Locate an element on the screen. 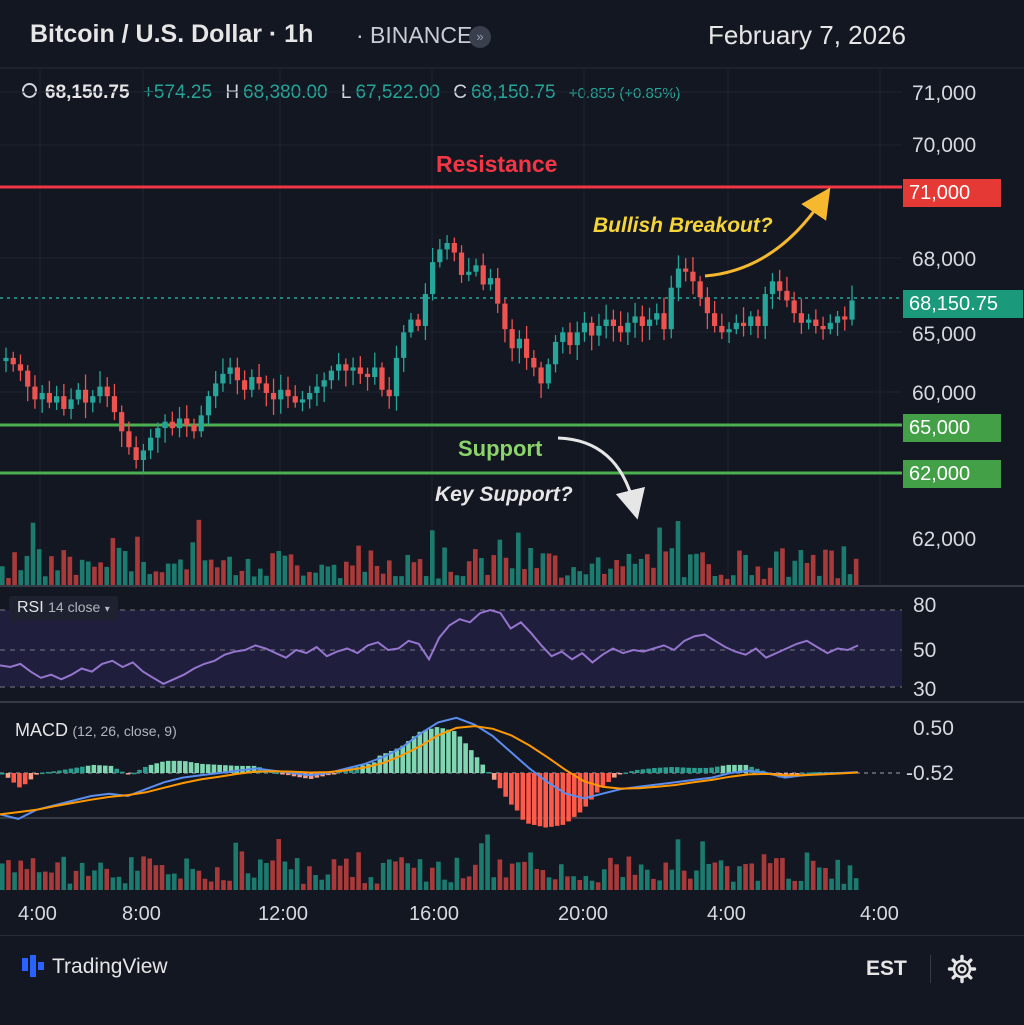 The width and height of the screenshot is (1024, 1025). current-price-tag: 68,150.75 is located at coordinates (963, 304).